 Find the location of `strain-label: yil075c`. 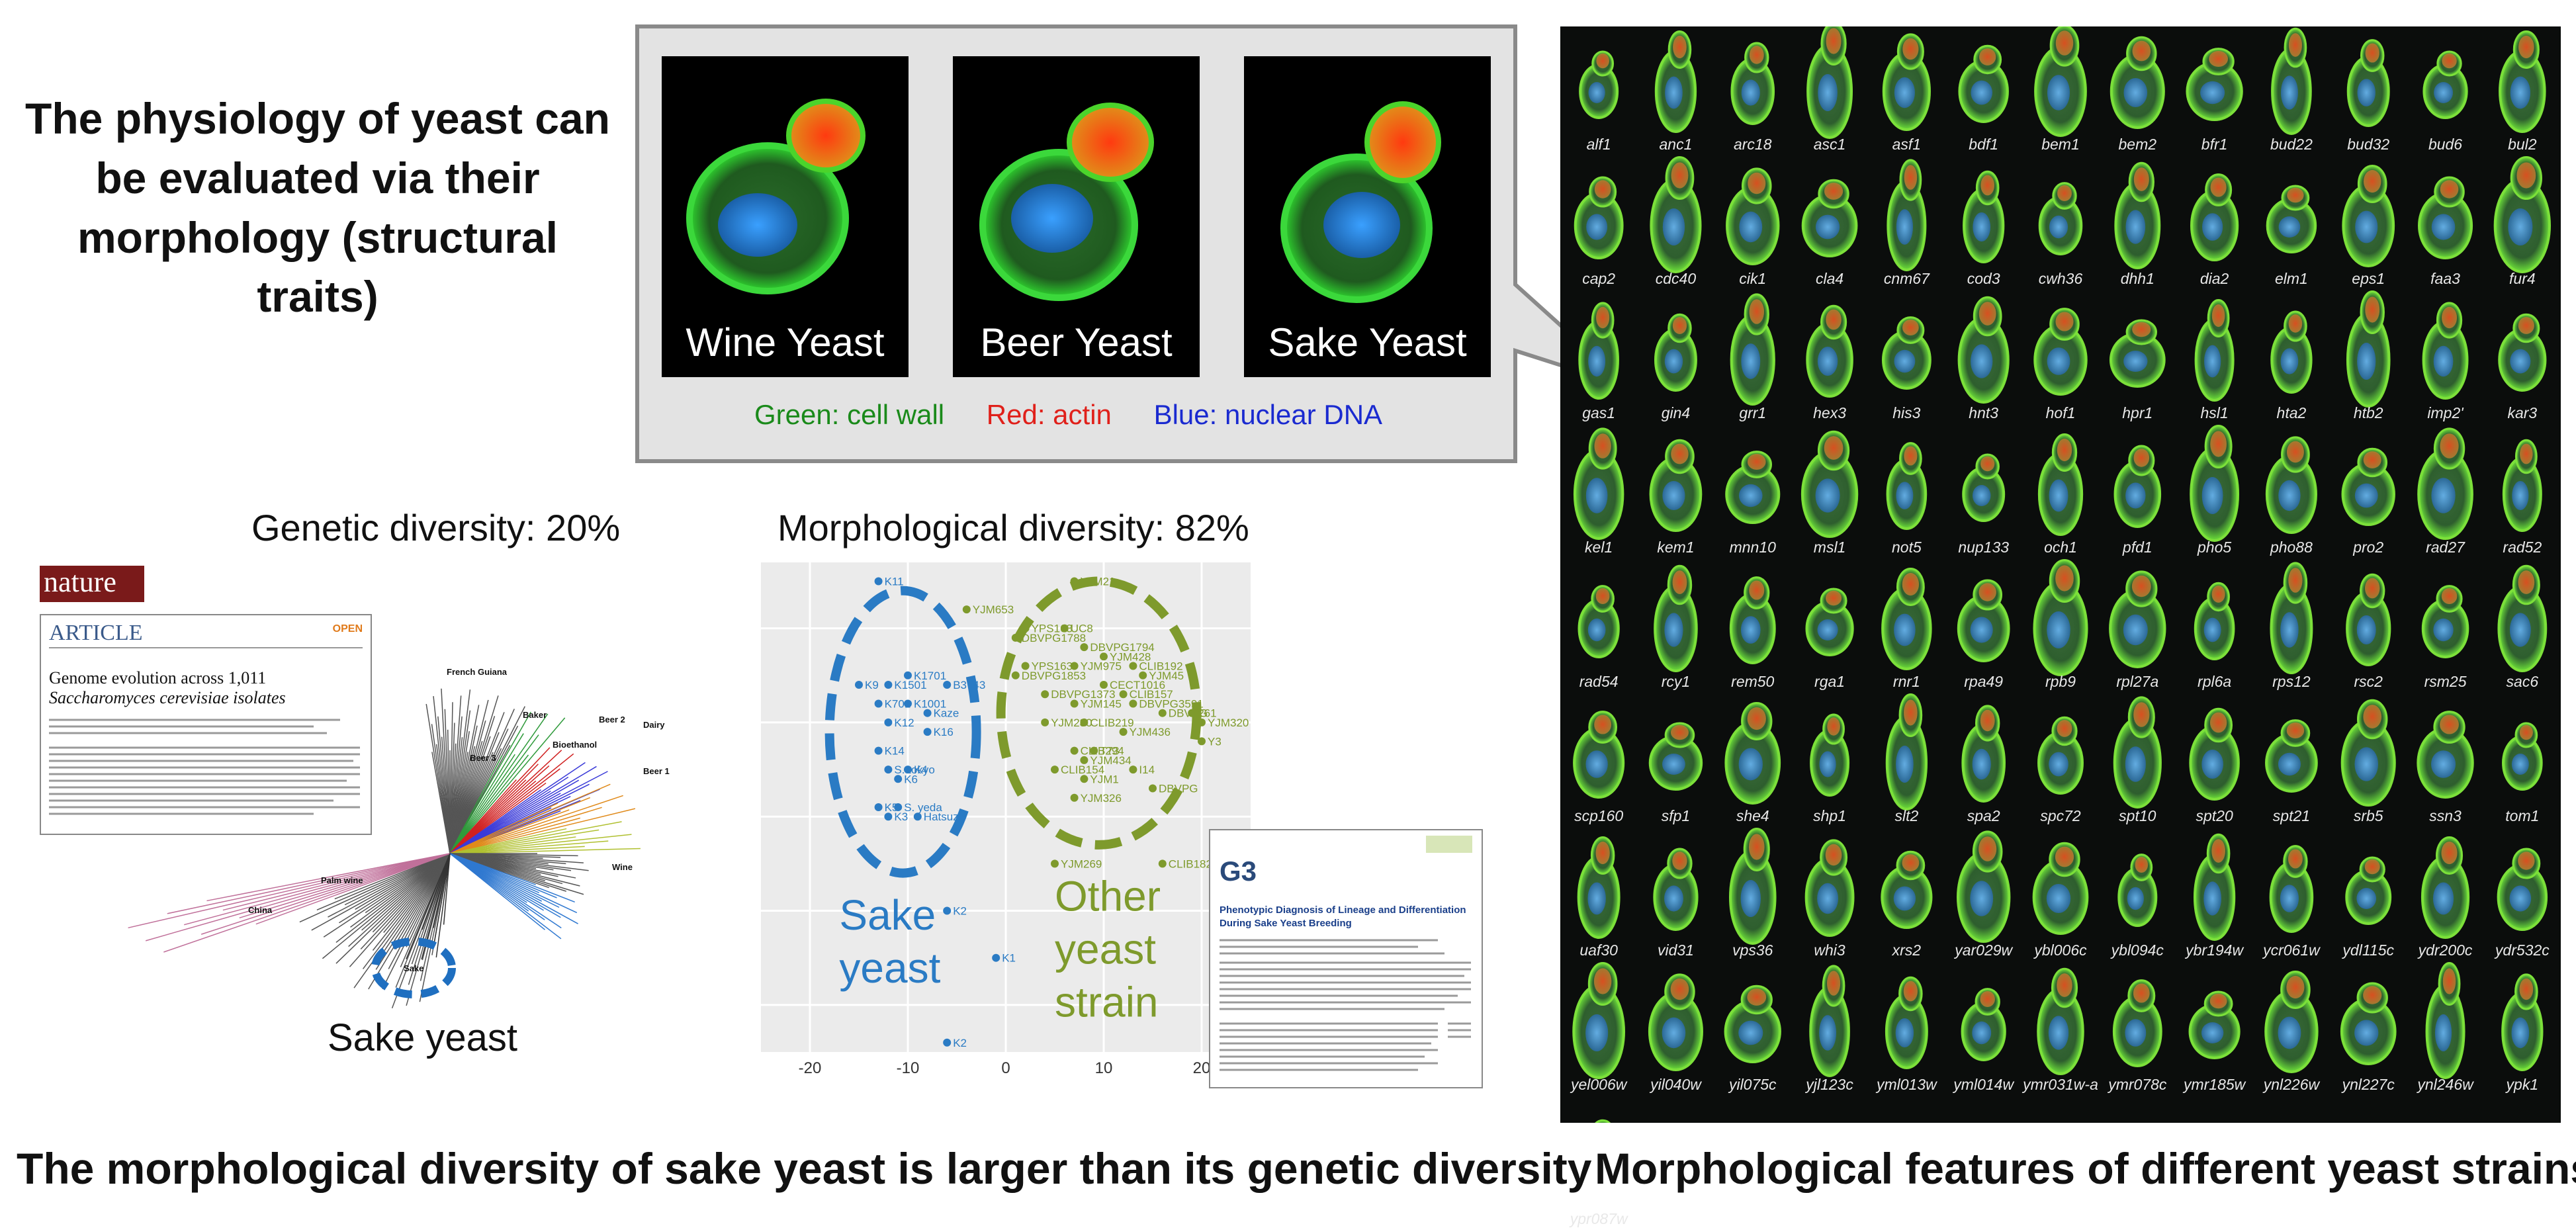

strain-label: yil075c is located at coordinates (1752, 1084).